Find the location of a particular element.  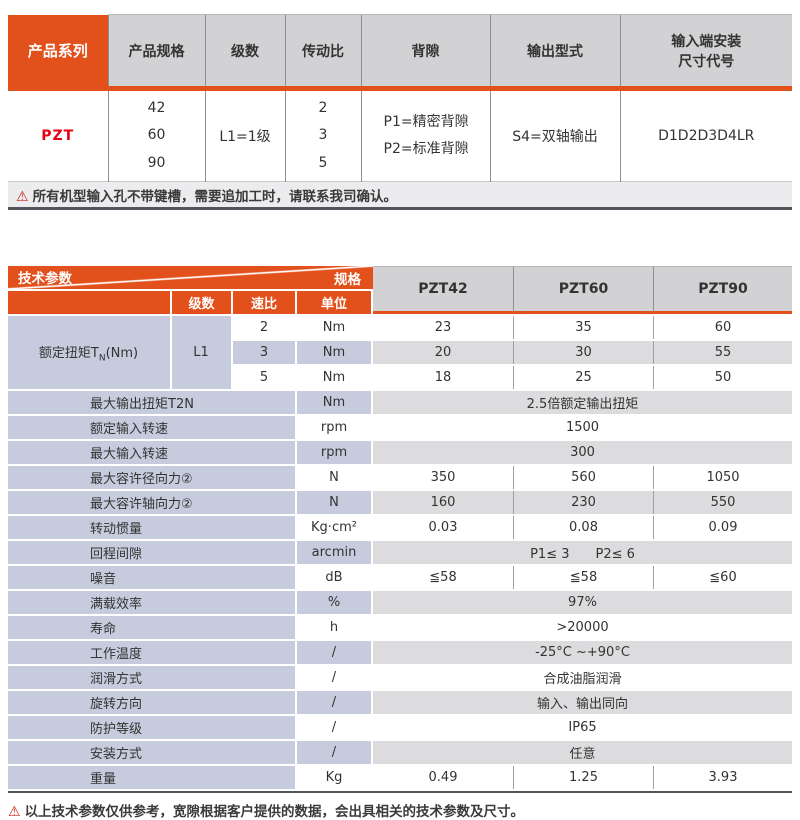

param-unit: h is located at coordinates (335, 627).